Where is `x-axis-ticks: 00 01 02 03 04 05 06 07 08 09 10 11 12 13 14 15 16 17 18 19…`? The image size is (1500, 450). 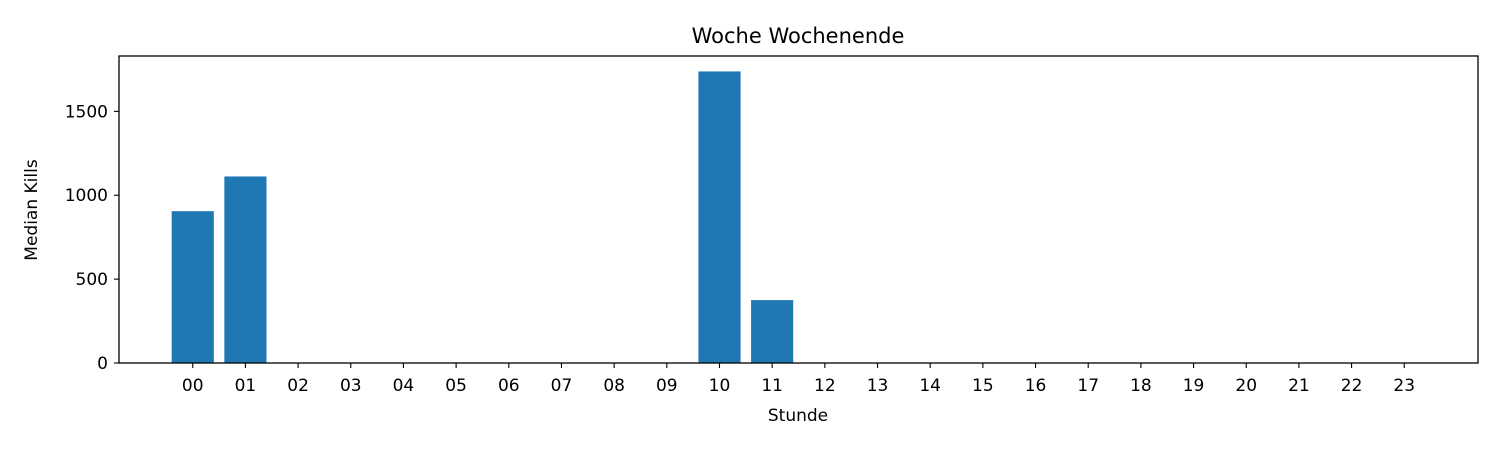 x-axis-ticks: 00 01 02 03 04 05 06 07 08 09 10 11 12 13 14 15 16 17 18 19… is located at coordinates (798, 379).